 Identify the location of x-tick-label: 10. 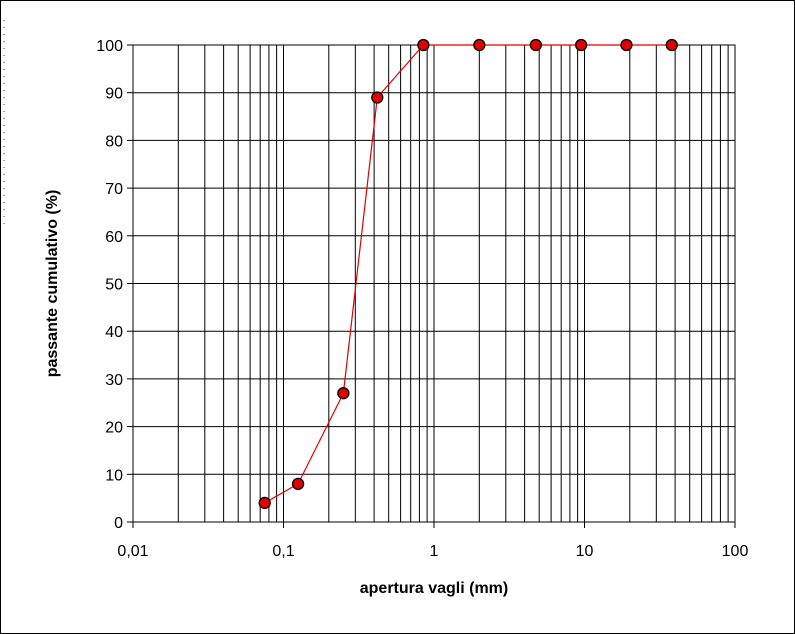
(585, 551).